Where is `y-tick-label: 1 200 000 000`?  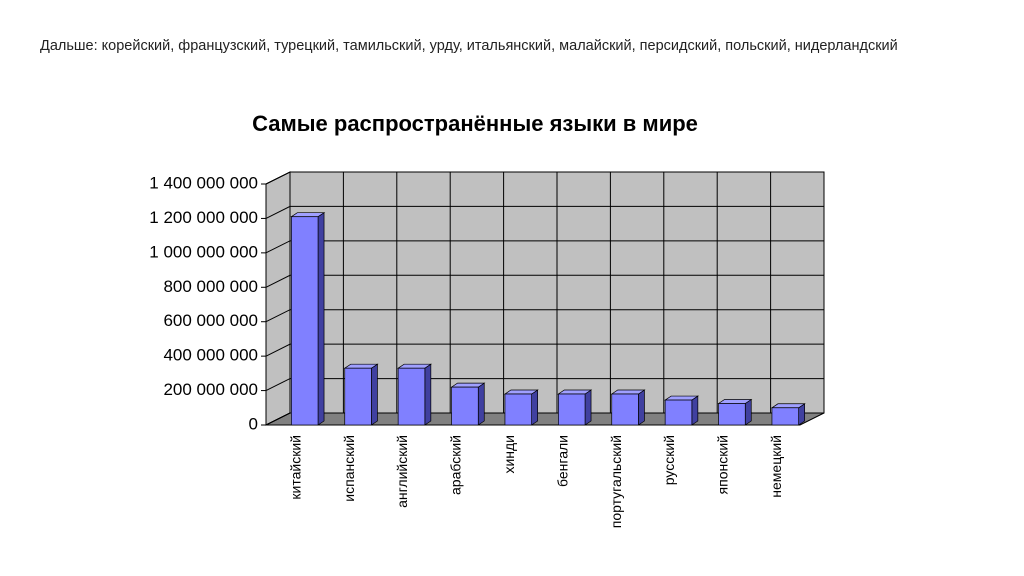
y-tick-label: 1 200 000 000 is located at coordinates (203, 217).